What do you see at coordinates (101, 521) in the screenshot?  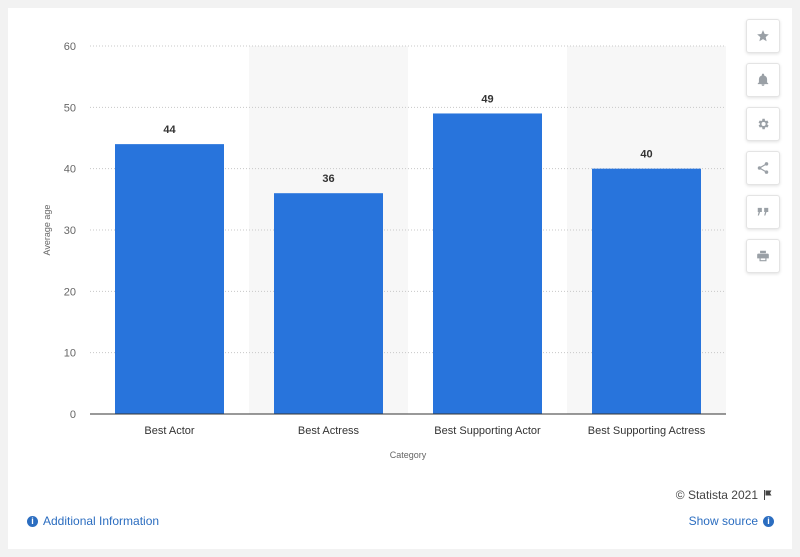 I see `additional-information-label: Additional Information` at bounding box center [101, 521].